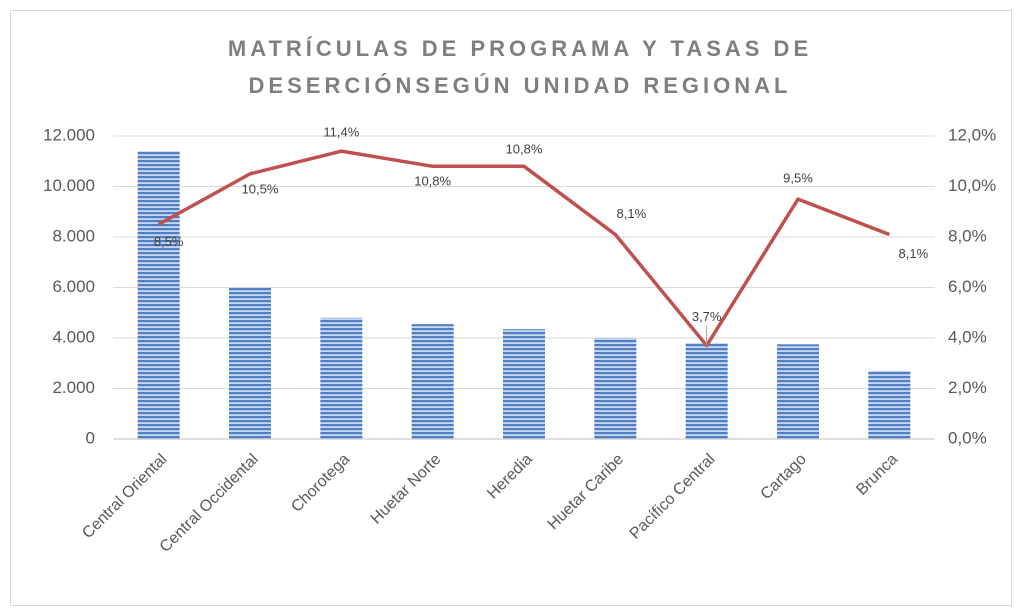 This screenshot has width=1022, height=616. I want to click on y2-tick-label: 4,0%, so click(967, 336).